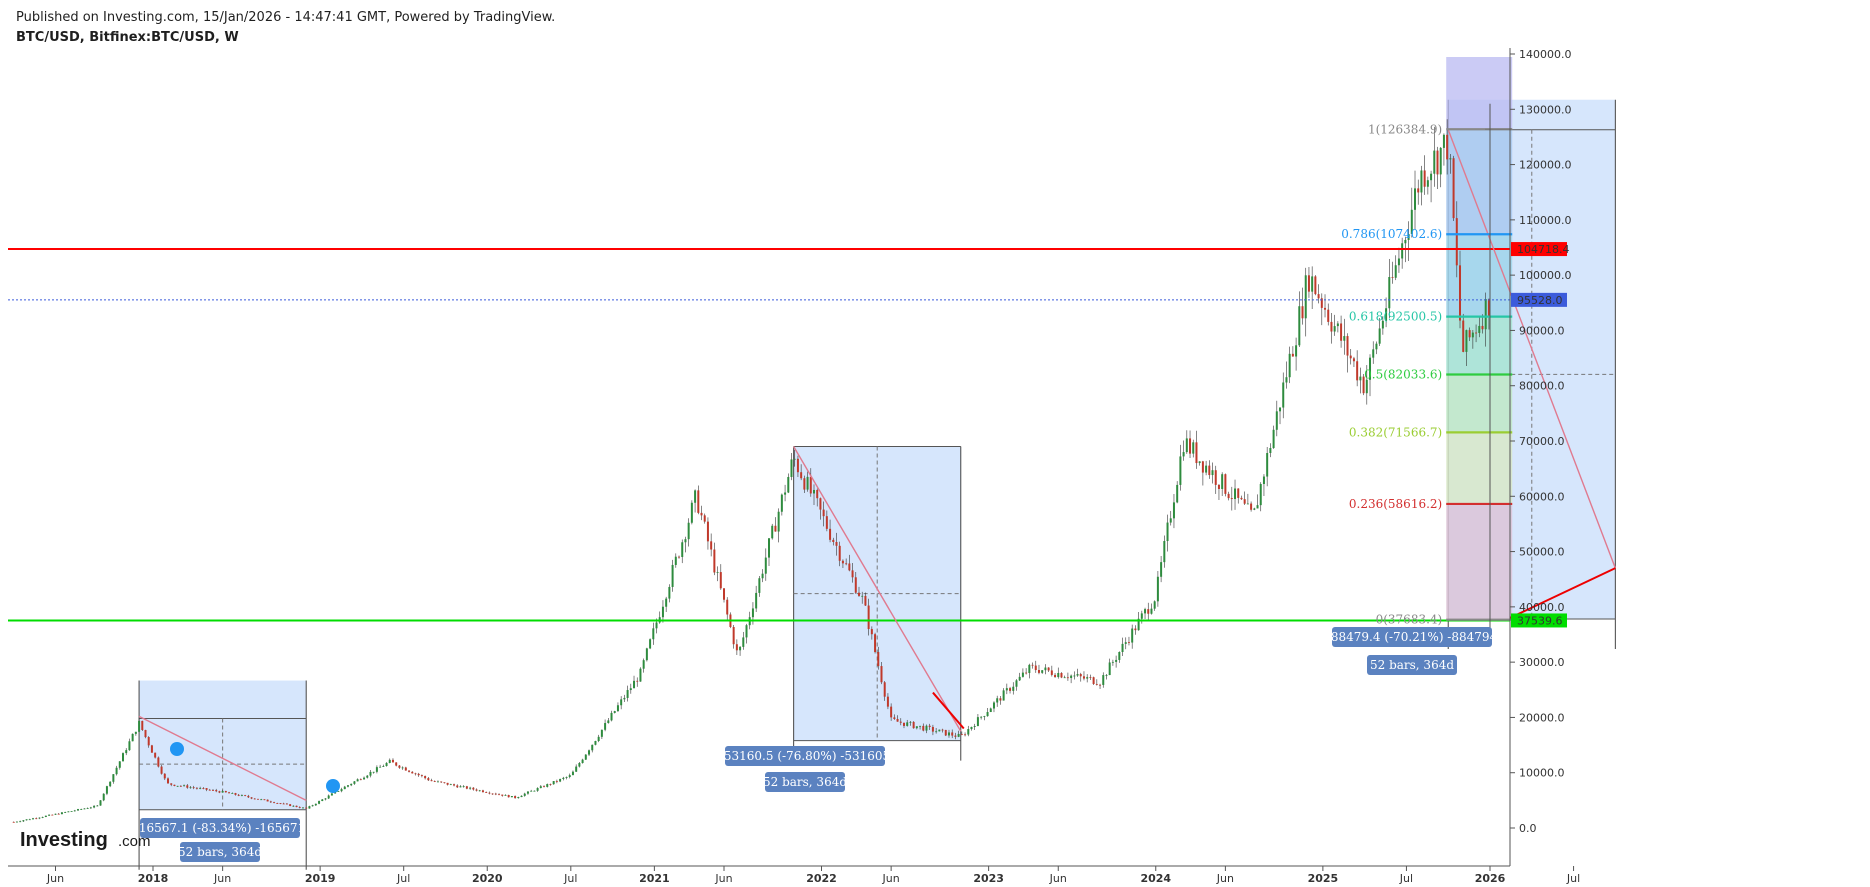 The width and height of the screenshot is (1870, 887). What do you see at coordinates (1395, 504) in the screenshot?
I see `fib-label-5: 0.236(58616.2)` at bounding box center [1395, 504].